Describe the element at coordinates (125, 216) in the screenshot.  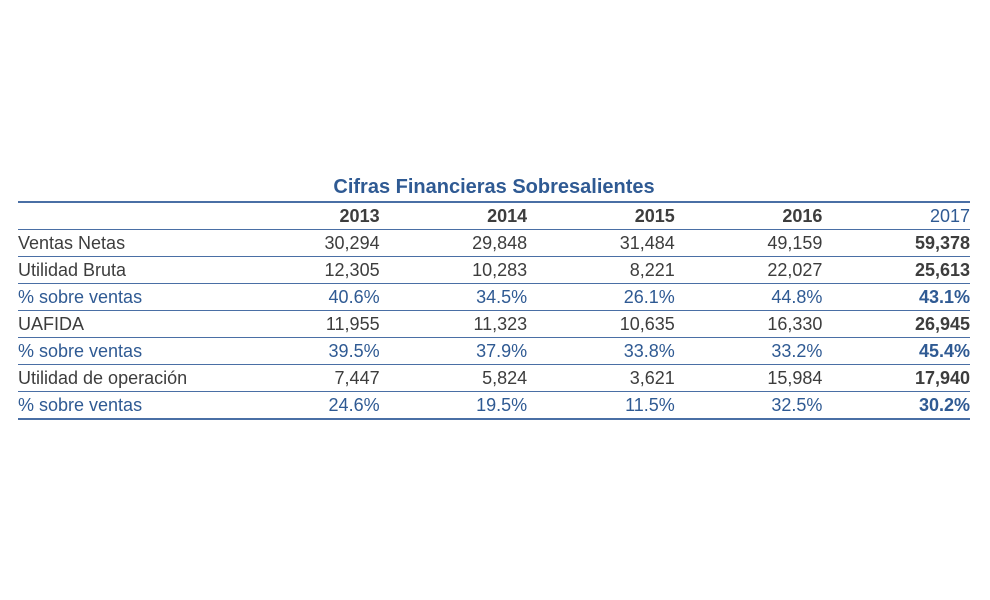
I see `header-label-cell` at that location.